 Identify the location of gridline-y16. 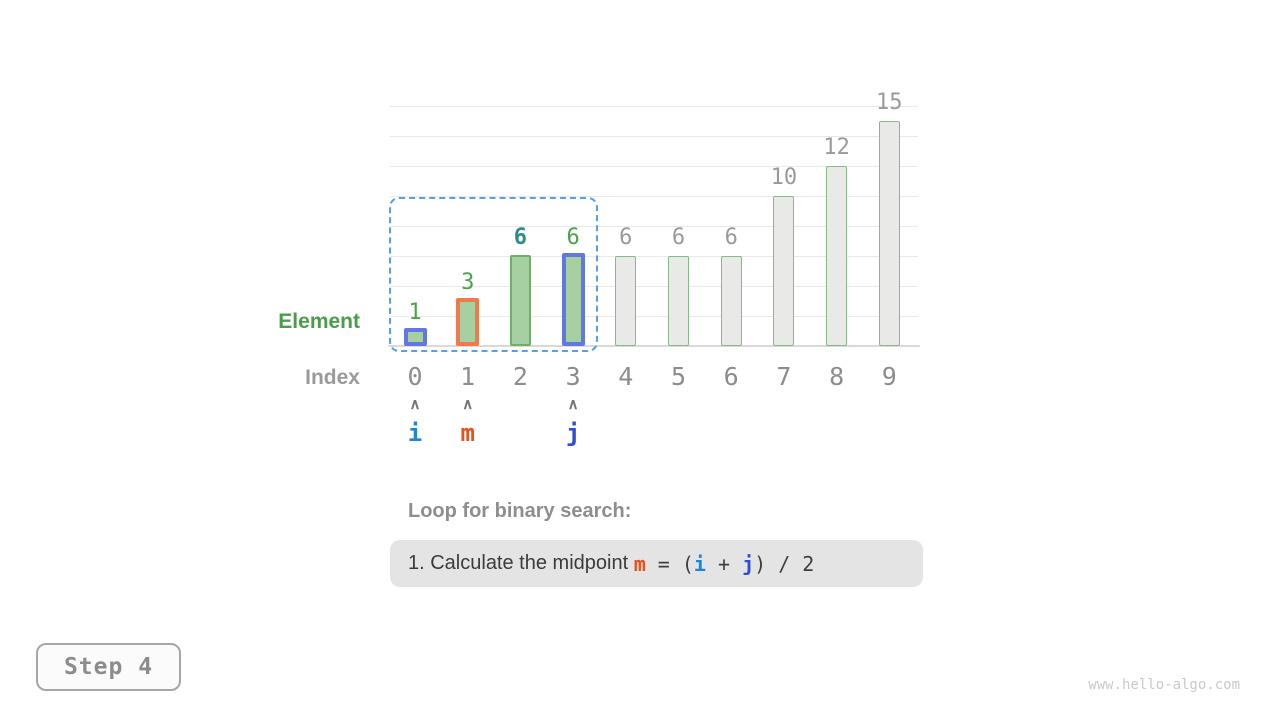
(654, 106).